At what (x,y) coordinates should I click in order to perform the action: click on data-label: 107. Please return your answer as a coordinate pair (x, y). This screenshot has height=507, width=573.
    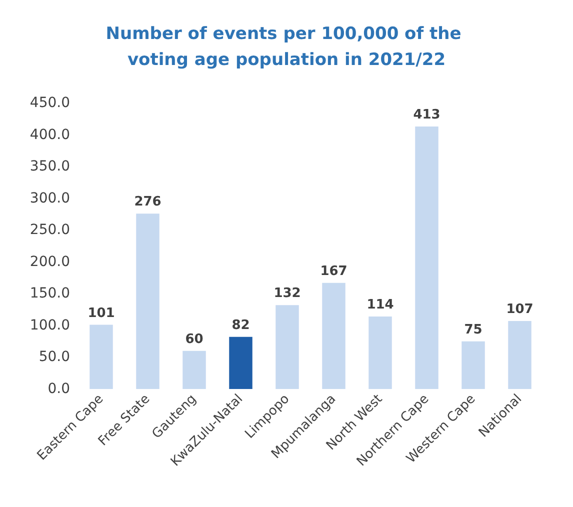
    Looking at the image, I should click on (520, 309).